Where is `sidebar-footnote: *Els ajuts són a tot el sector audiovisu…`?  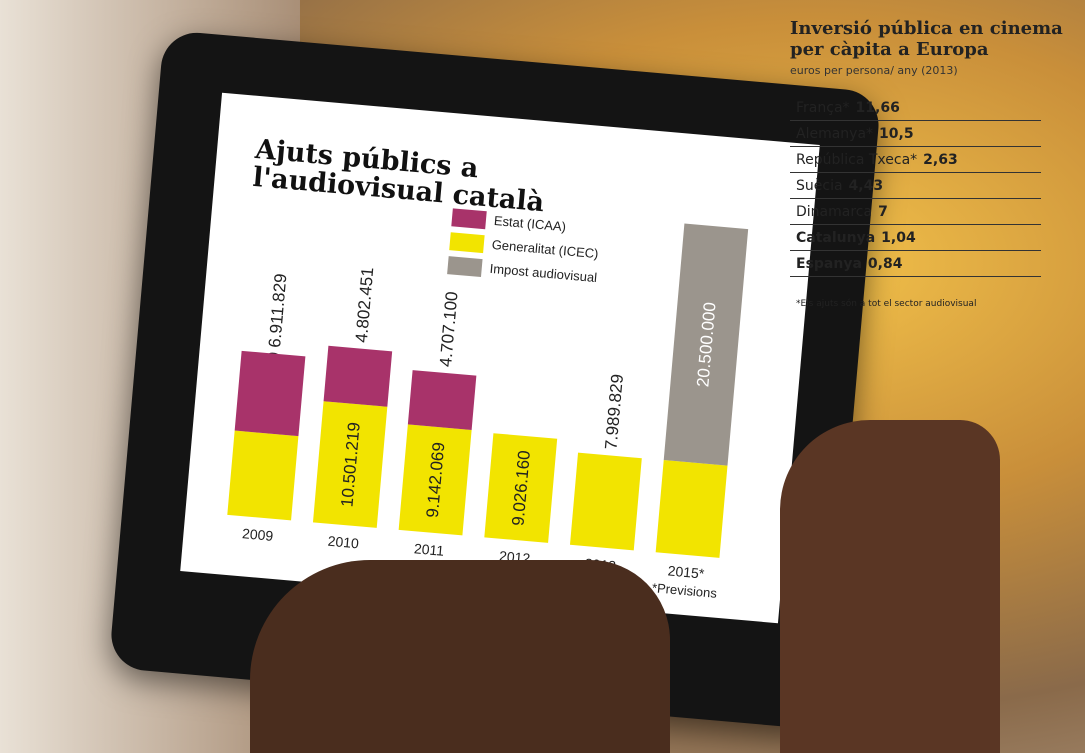
sidebar-footnote: *Els ajuts són a tot el sector audiovisu… is located at coordinates (886, 304).